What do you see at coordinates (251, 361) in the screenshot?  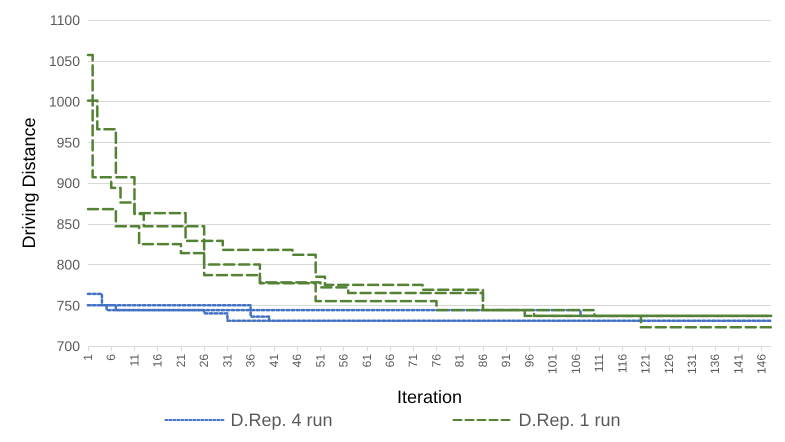 I see `x-tick-label: 36` at bounding box center [251, 361].